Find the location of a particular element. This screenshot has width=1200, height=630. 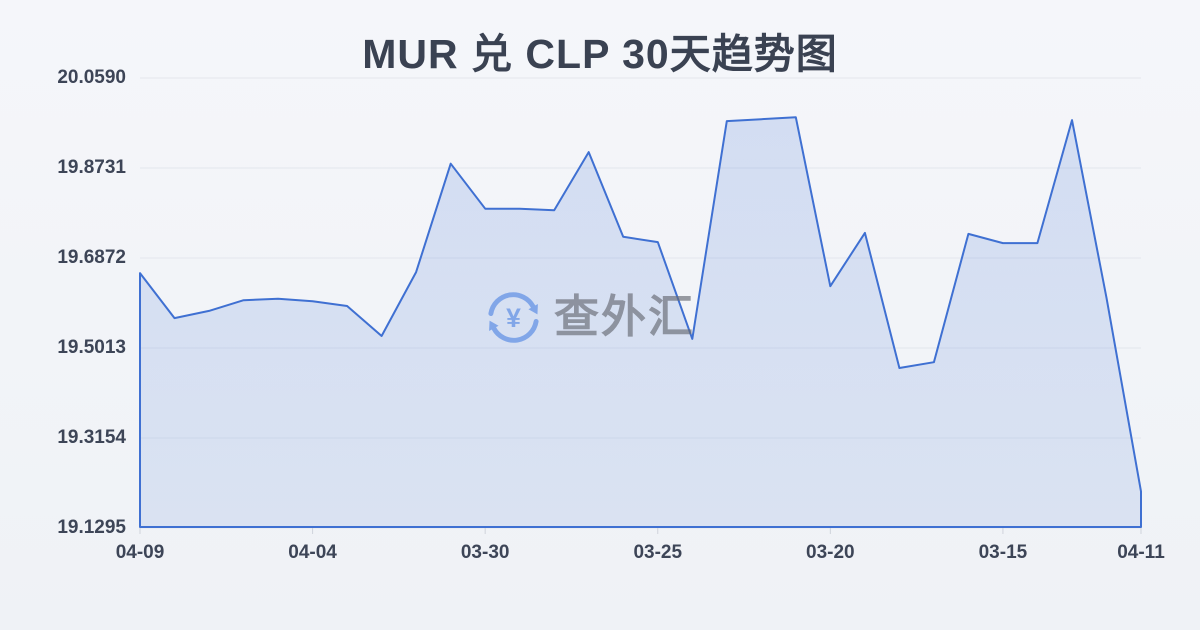

y-axis-label: 20.0590 is located at coordinates (91, 77).